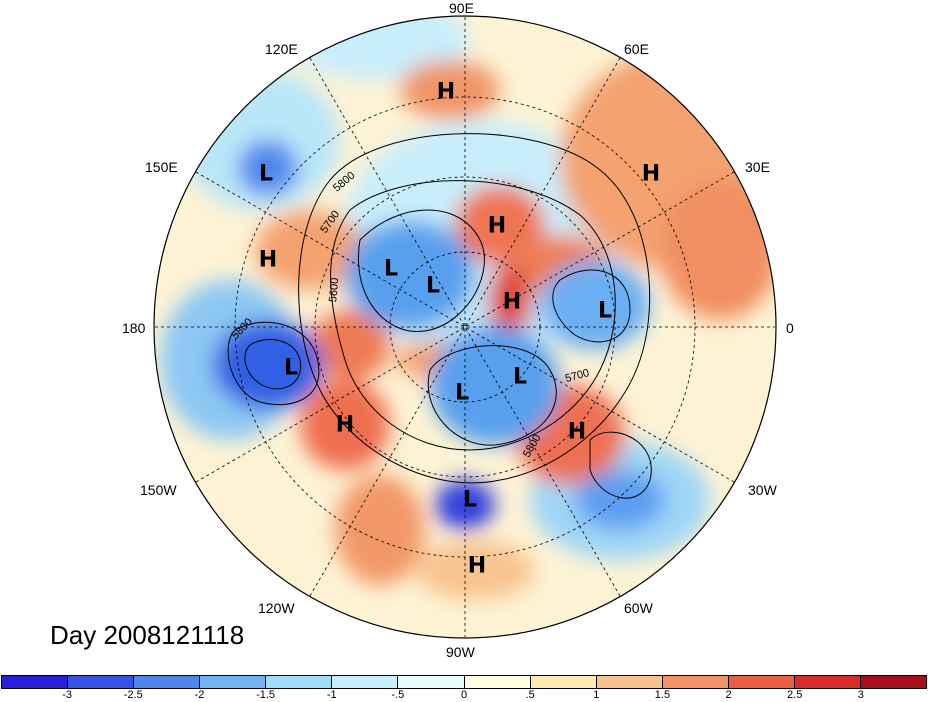  Describe the element at coordinates (266, 695) in the screenshot. I see `colorbar-tick-label: -1.5` at that location.